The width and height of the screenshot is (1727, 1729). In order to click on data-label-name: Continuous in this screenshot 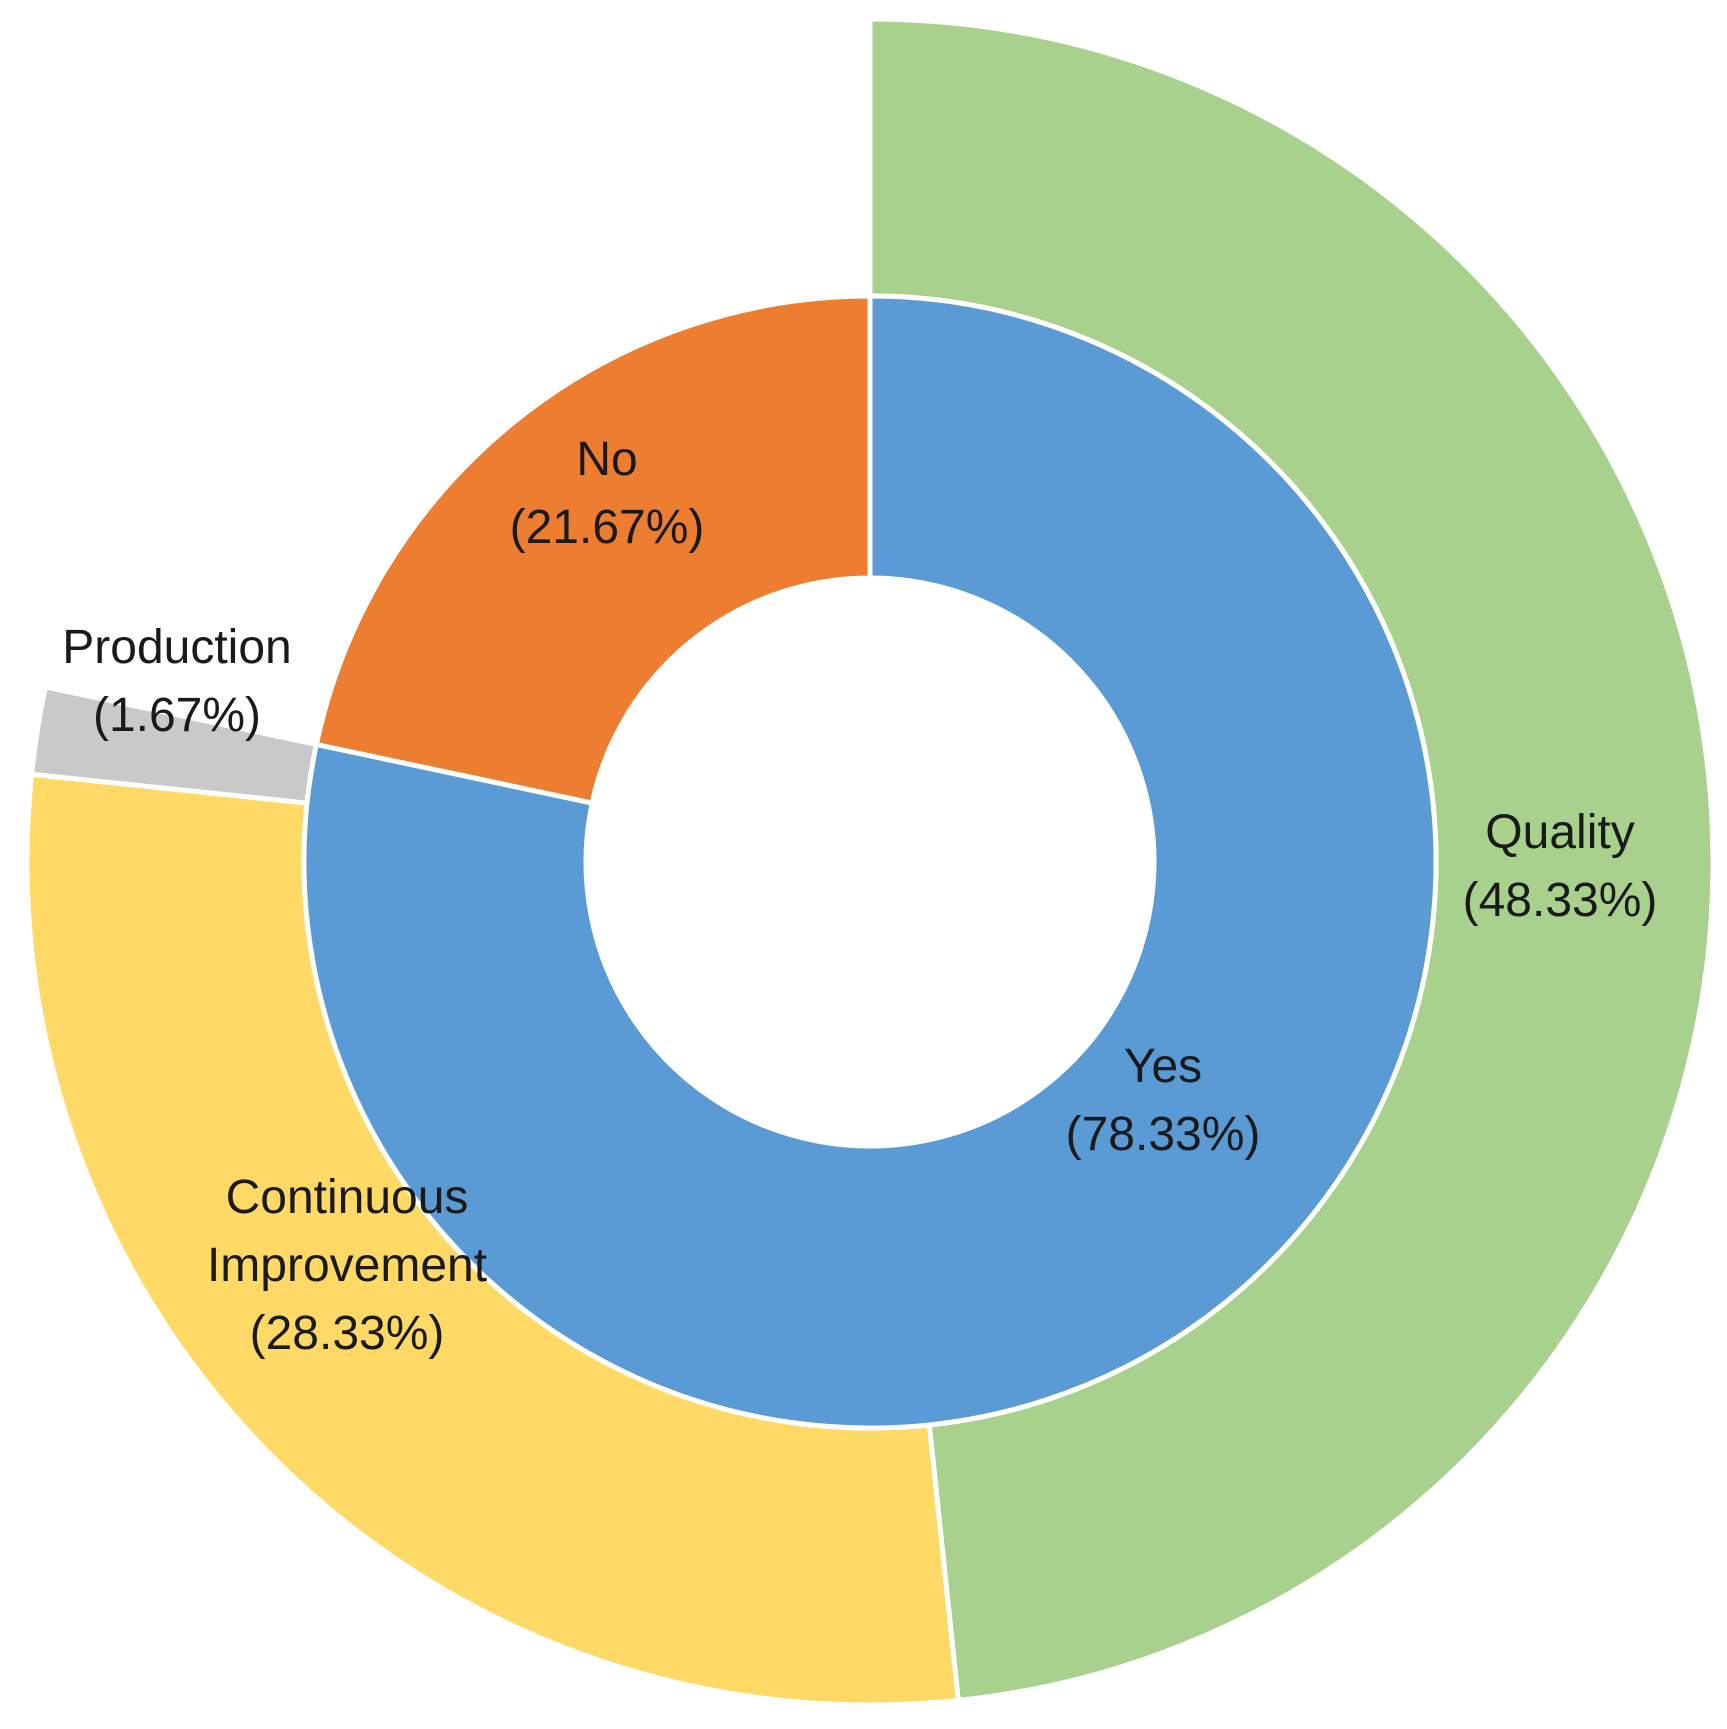, I will do `click(347, 1197)`.